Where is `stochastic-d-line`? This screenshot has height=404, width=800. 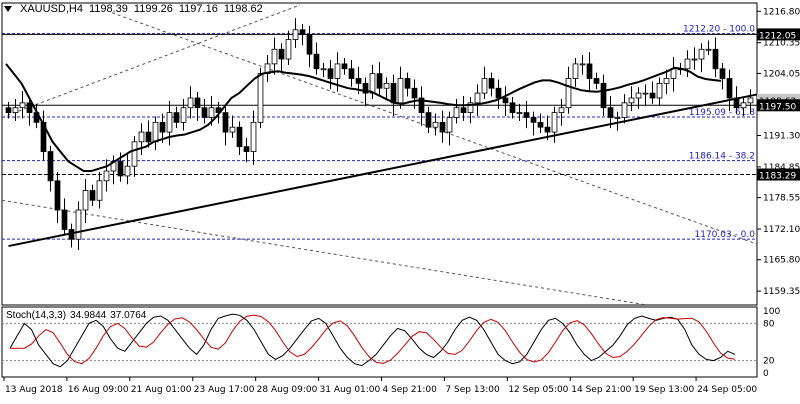
stochastic-d-line is located at coordinates (373, 339).